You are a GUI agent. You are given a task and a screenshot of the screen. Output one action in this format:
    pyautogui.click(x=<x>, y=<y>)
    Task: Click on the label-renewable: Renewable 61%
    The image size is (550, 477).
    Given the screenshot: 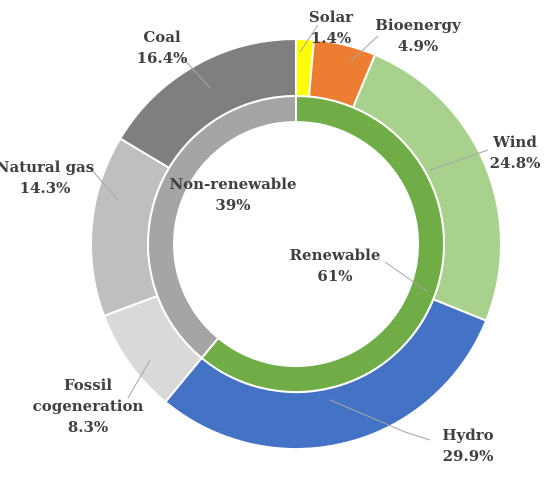 What is the action you would take?
    pyautogui.click(x=335, y=265)
    